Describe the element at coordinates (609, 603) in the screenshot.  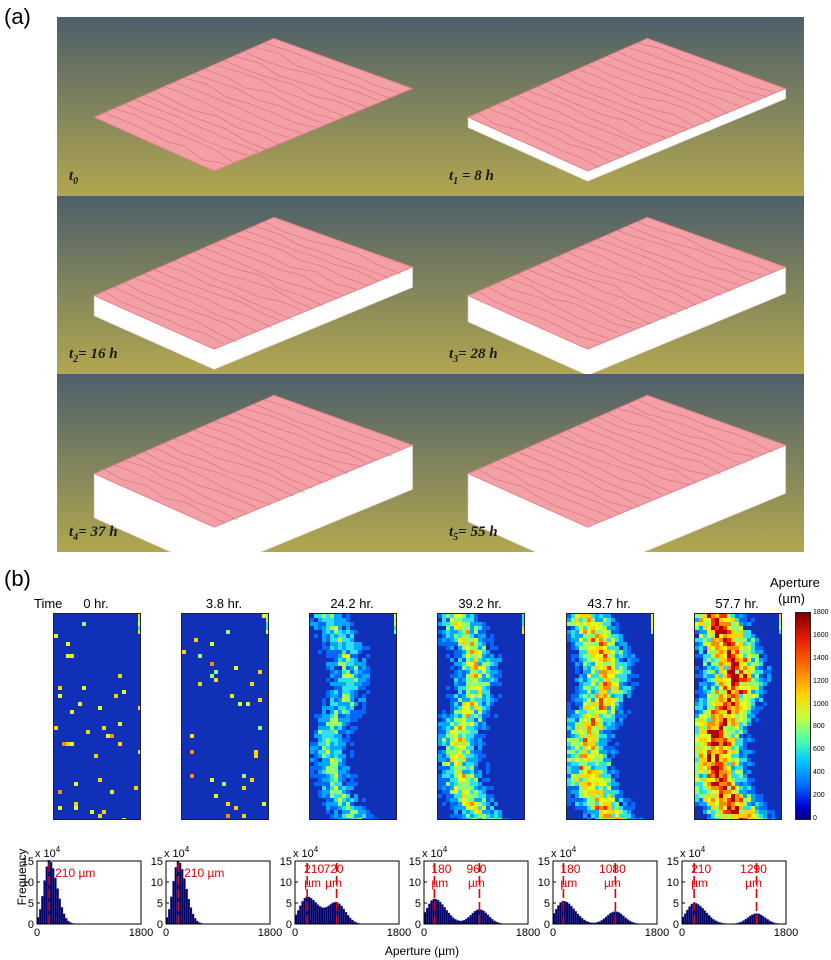
I see `time-label-b-4: 43.7 hr.` at that location.